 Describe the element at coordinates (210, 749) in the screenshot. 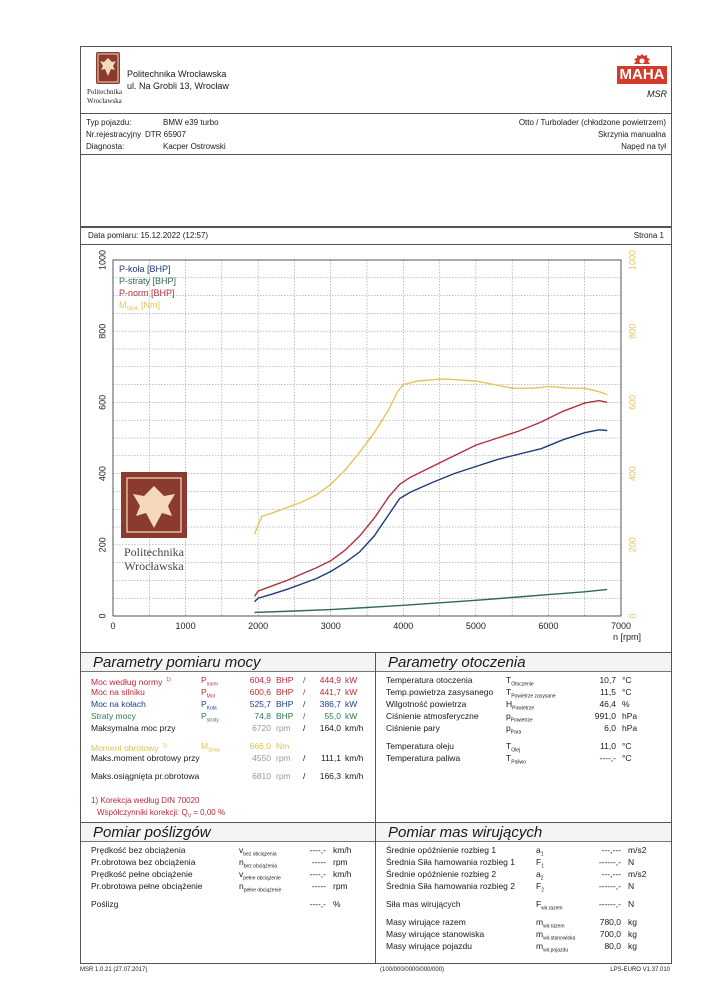

I see `power-row-symbol: MSilnik` at that location.